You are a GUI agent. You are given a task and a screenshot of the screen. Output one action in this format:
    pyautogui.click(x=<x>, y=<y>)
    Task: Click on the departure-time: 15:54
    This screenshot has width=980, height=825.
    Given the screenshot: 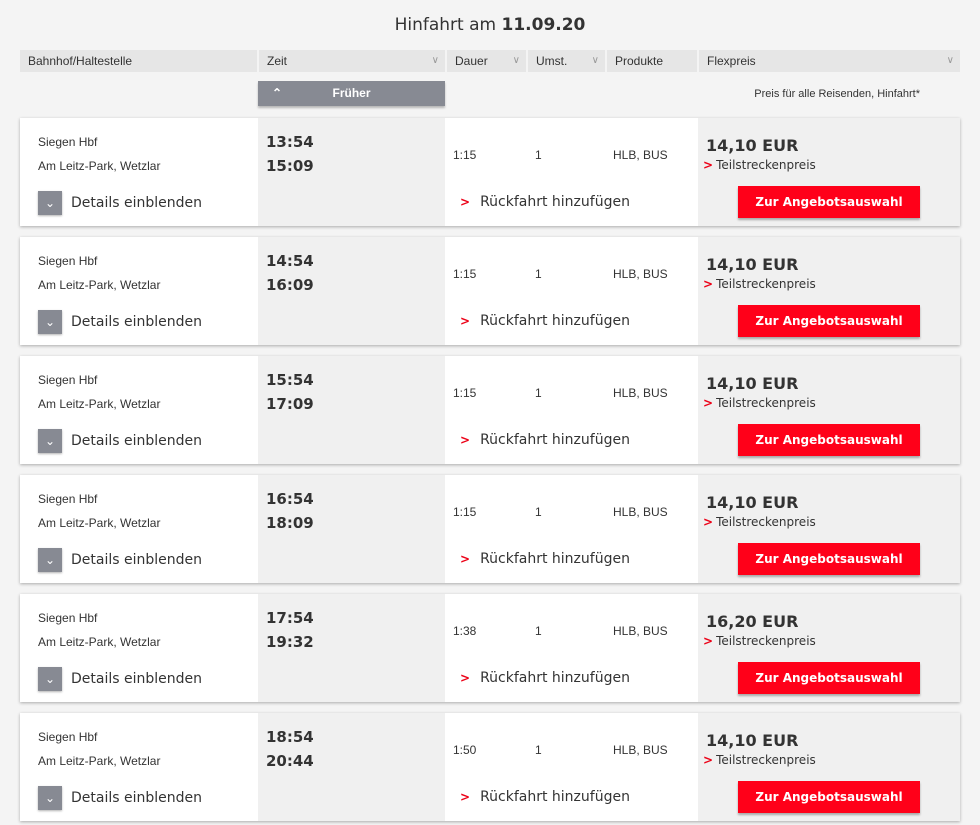 What is the action you would take?
    pyautogui.click(x=290, y=380)
    